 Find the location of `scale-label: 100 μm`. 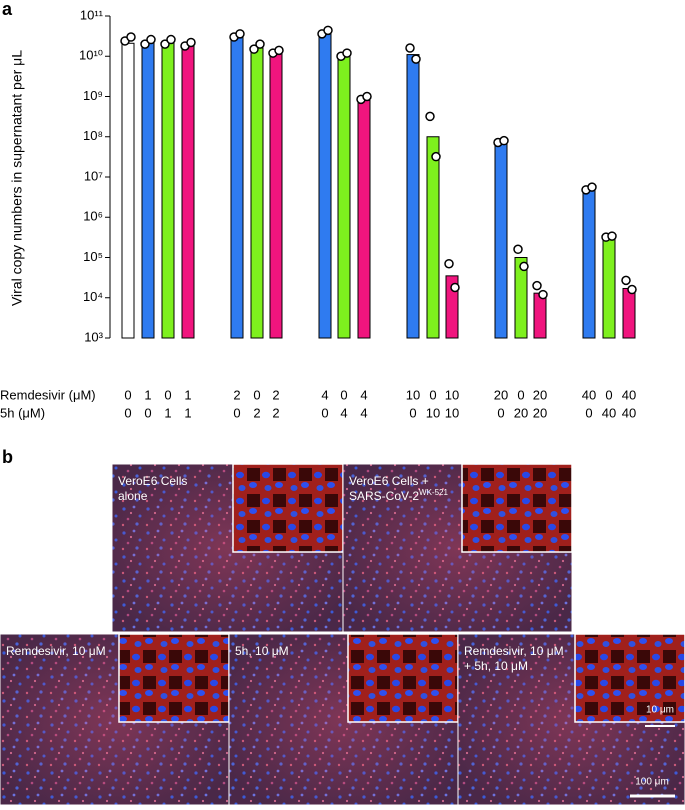

scale-label: 100 μm is located at coordinates (652, 782).